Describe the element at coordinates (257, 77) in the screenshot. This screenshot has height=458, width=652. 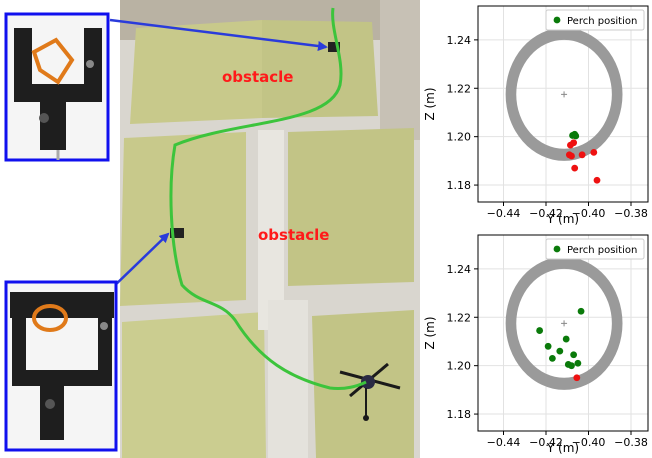
I see `obstacle-label-top: obstacle` at that location.